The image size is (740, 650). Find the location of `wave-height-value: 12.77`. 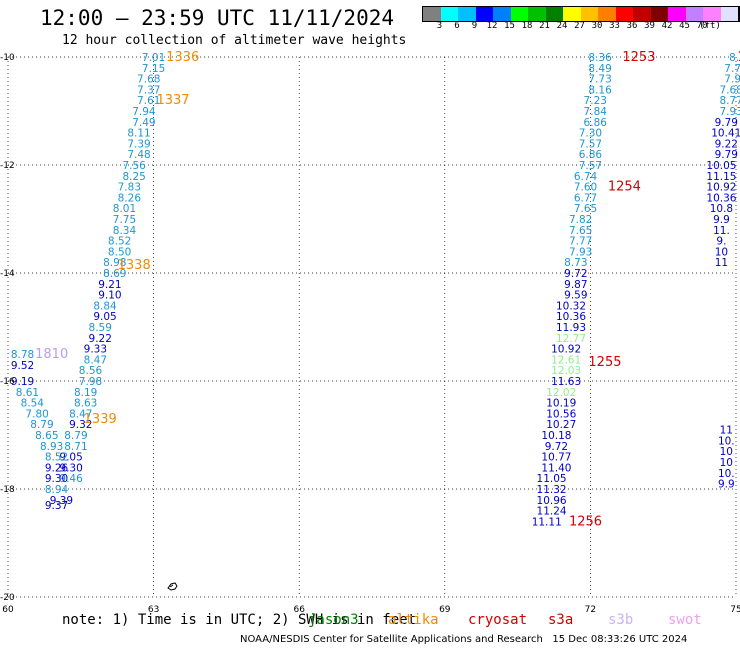

wave-height-value: 12.77 is located at coordinates (571, 339).